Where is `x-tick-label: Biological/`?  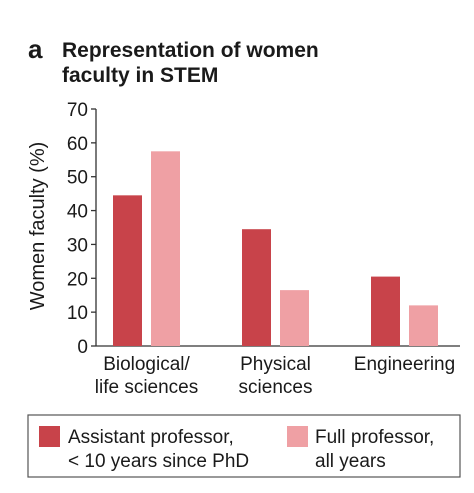 x-tick-label: Biological/ is located at coordinates (146, 364).